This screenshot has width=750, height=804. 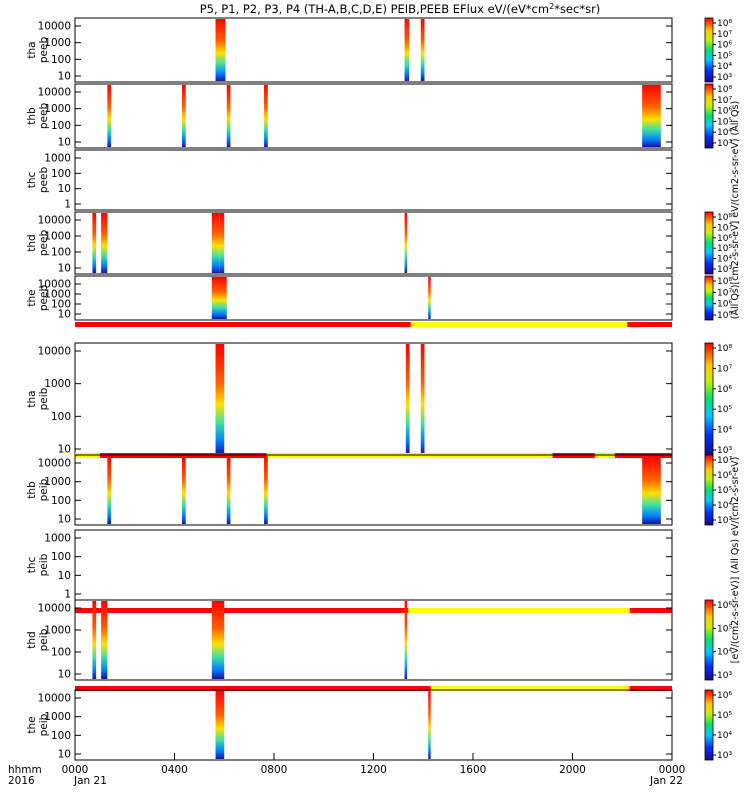 What do you see at coordinates (32, 639) in the screenshot?
I see `panel-label-probe: thd` at bounding box center [32, 639].